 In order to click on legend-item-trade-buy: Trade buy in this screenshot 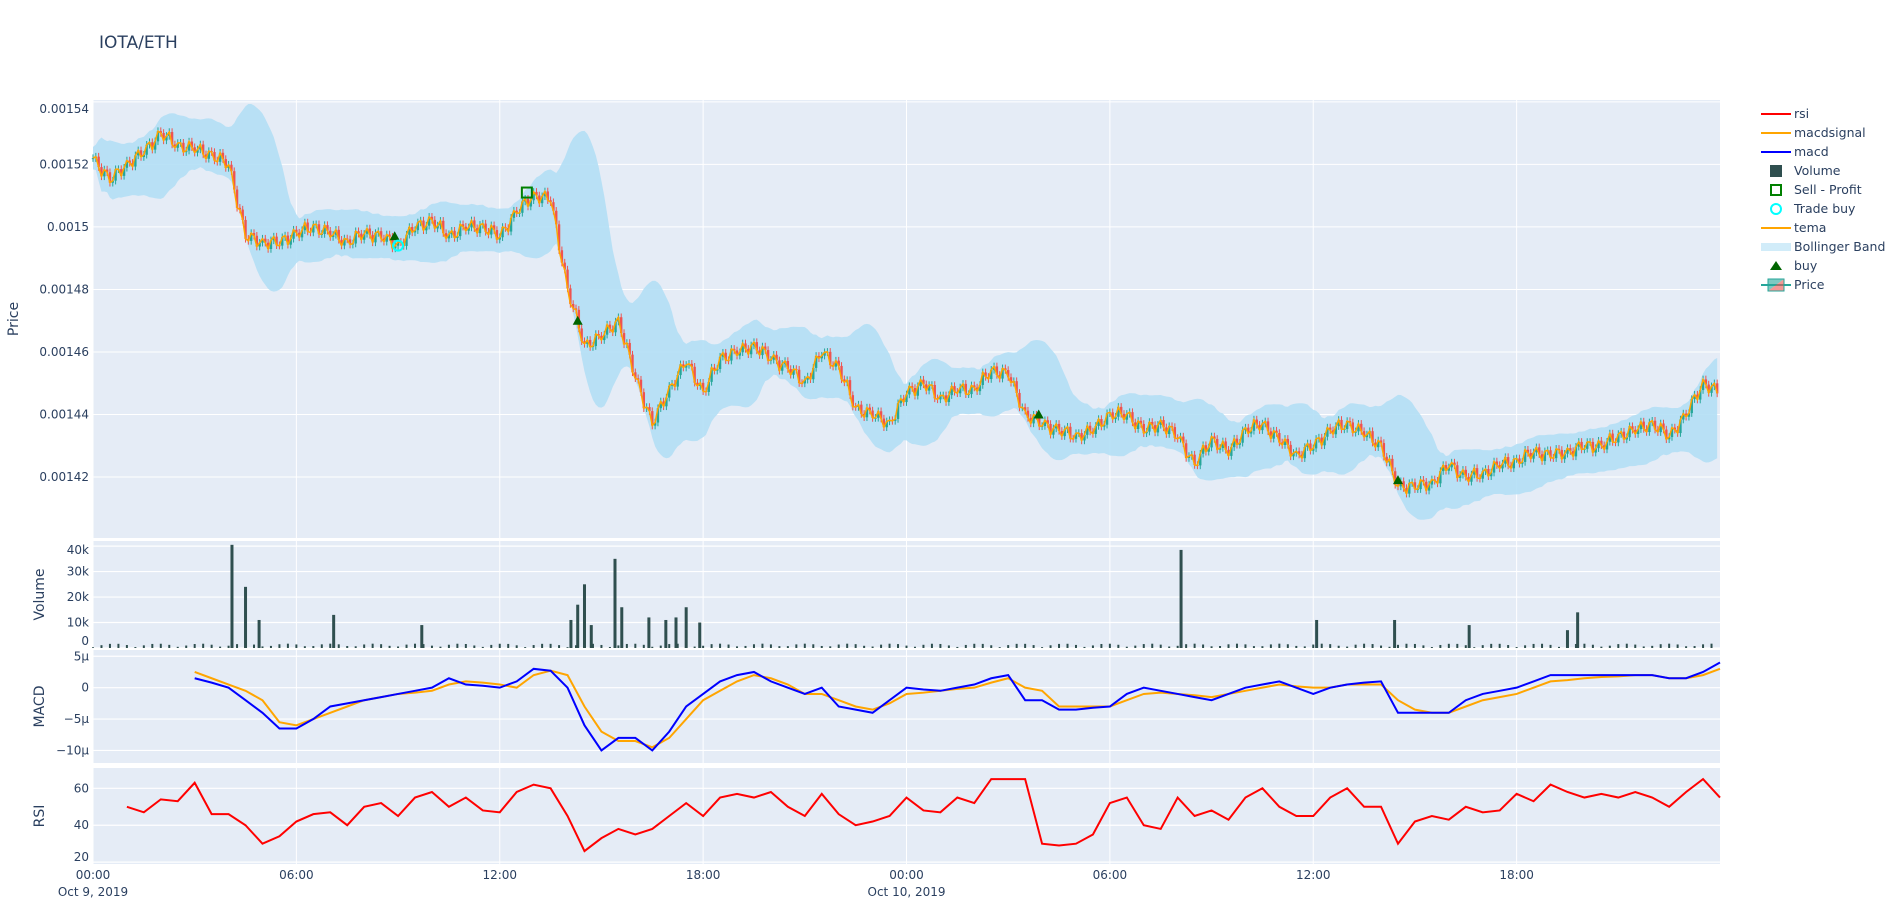, I will do `click(1821, 208)`.